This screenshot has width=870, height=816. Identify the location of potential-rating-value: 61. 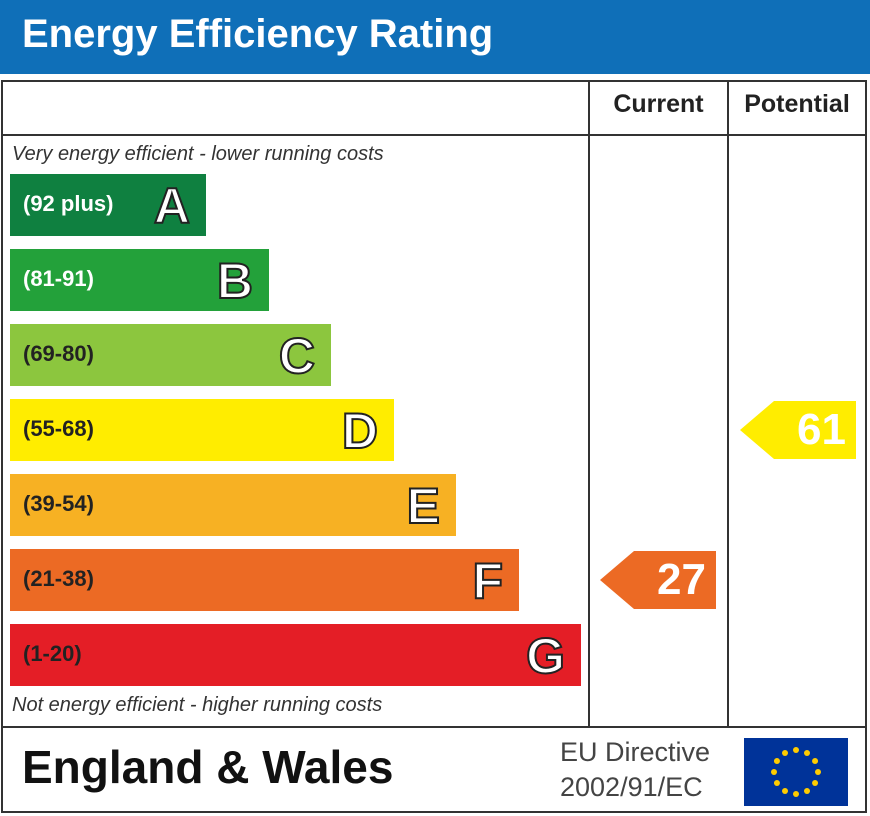
(821, 429).